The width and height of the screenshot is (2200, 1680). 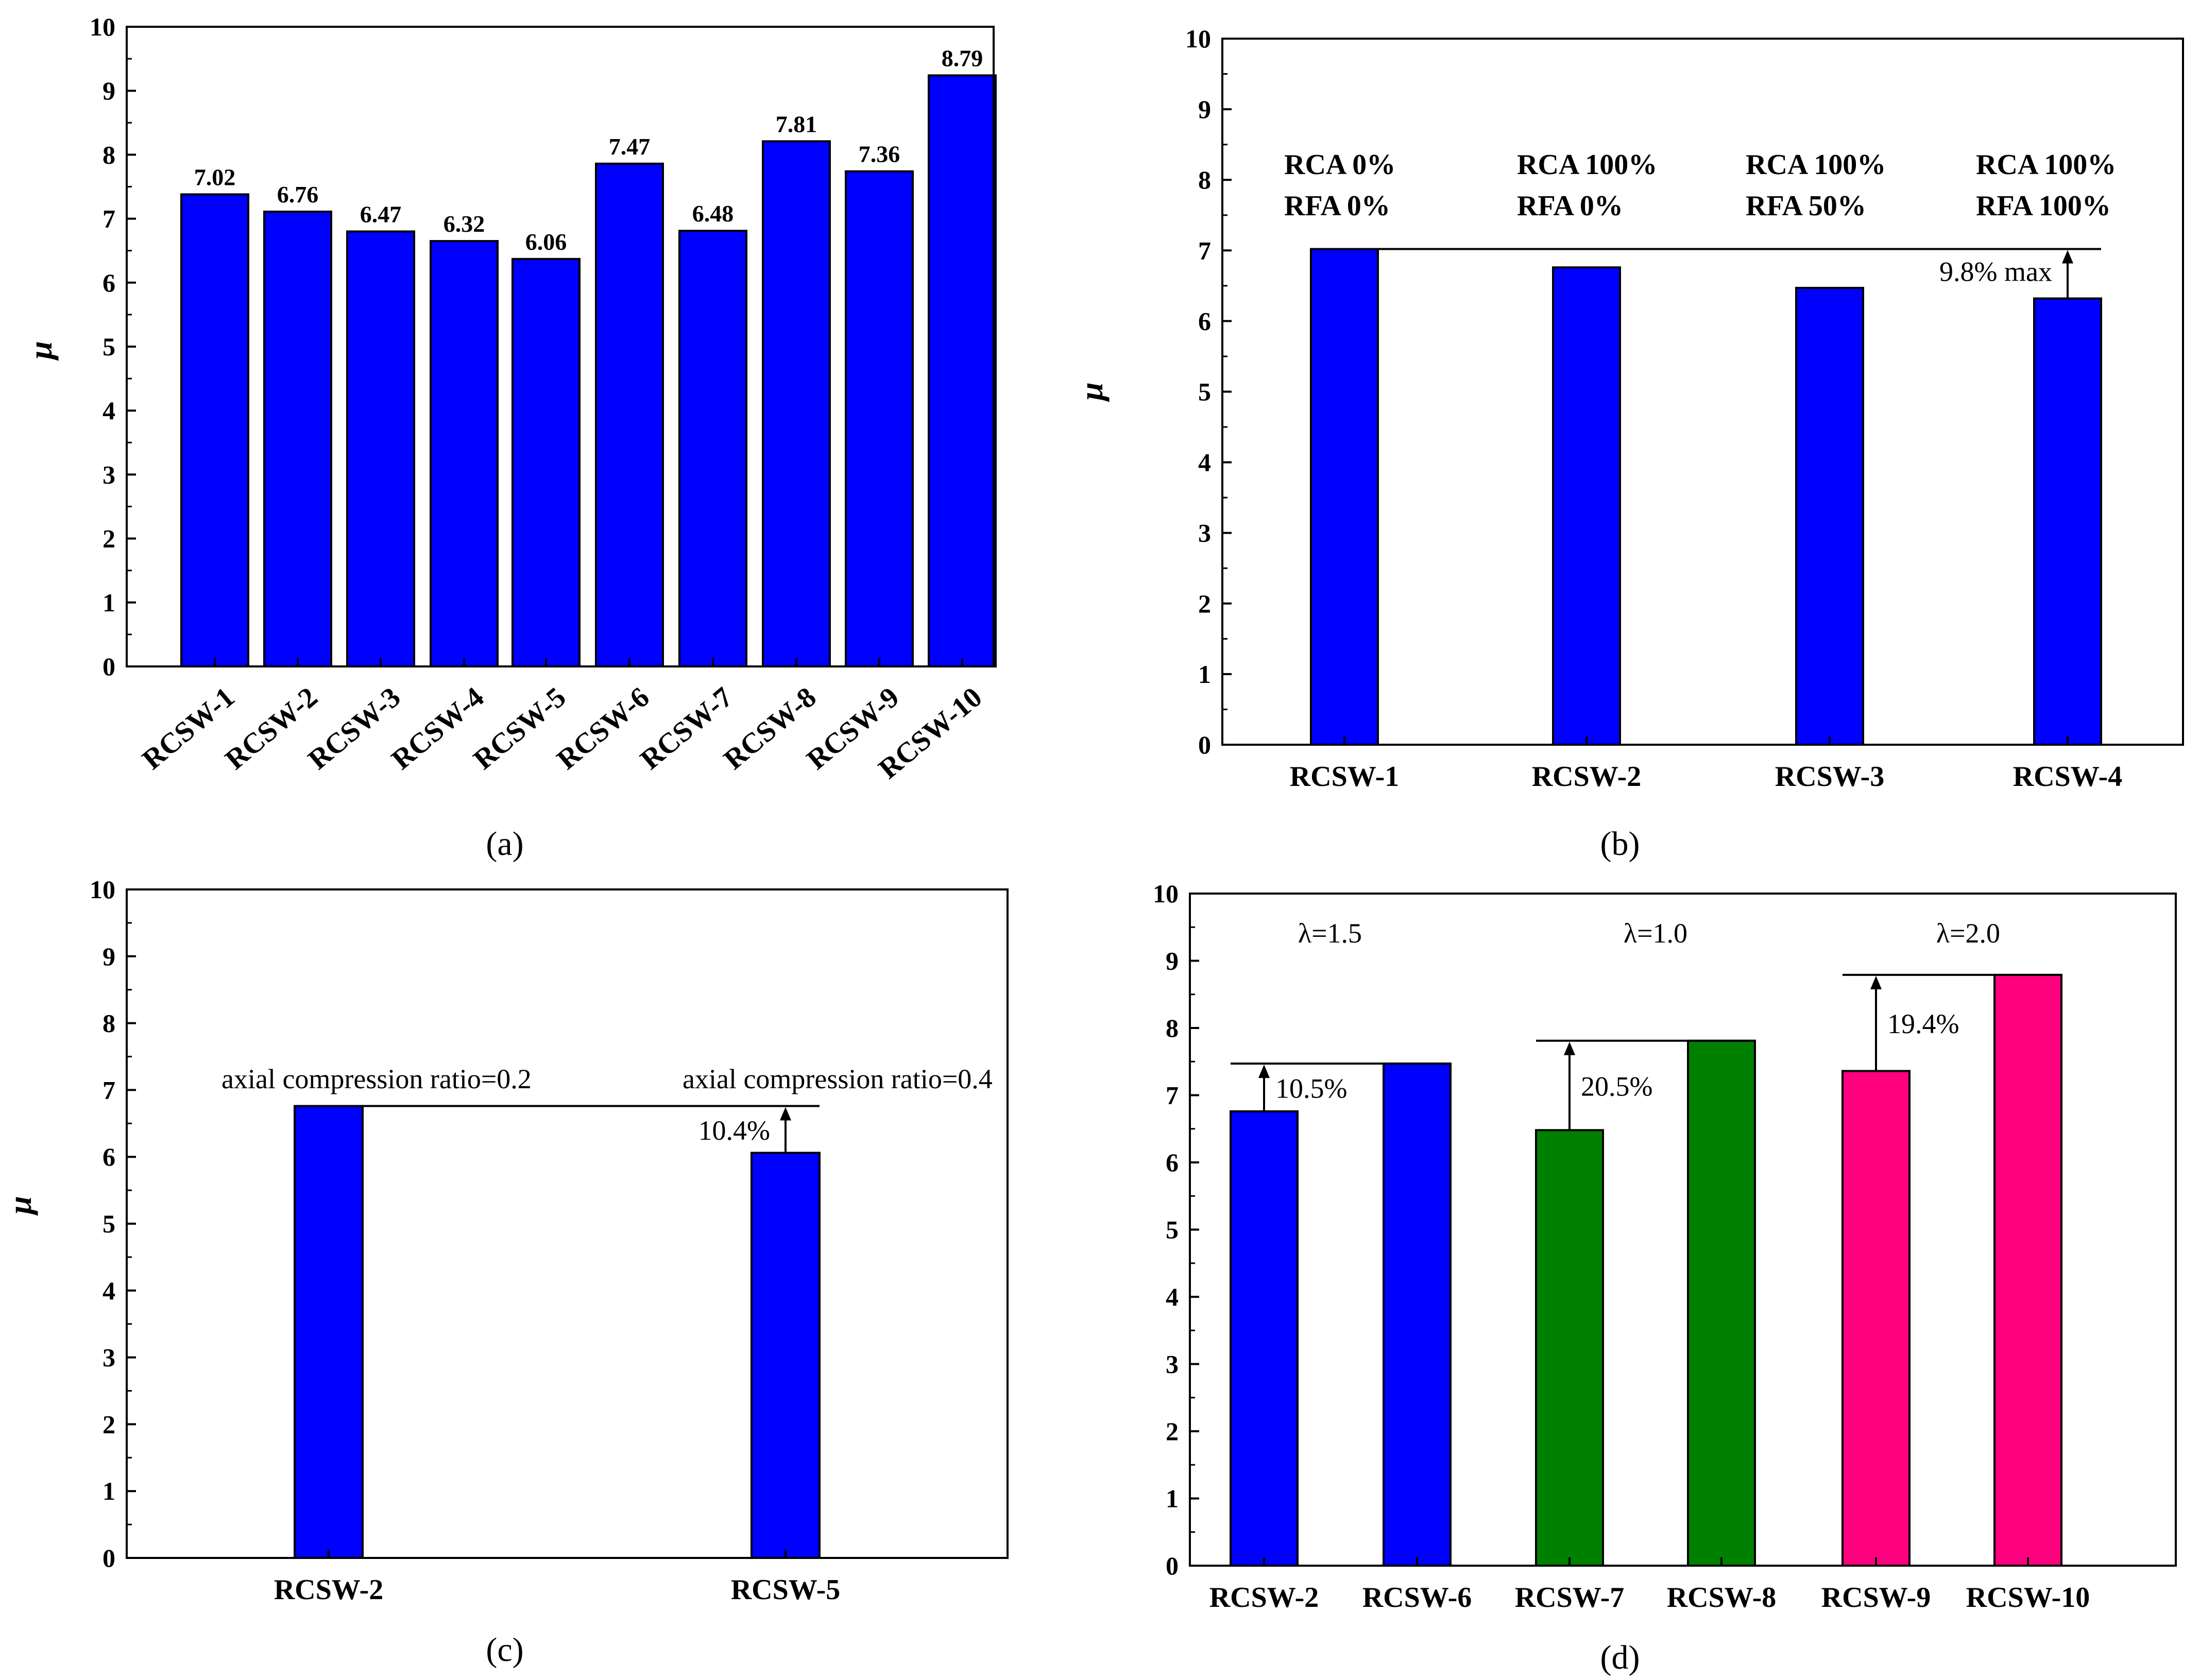 What do you see at coordinates (604, 728) in the screenshot?
I see `x-category-label-a: RCSW-6` at bounding box center [604, 728].